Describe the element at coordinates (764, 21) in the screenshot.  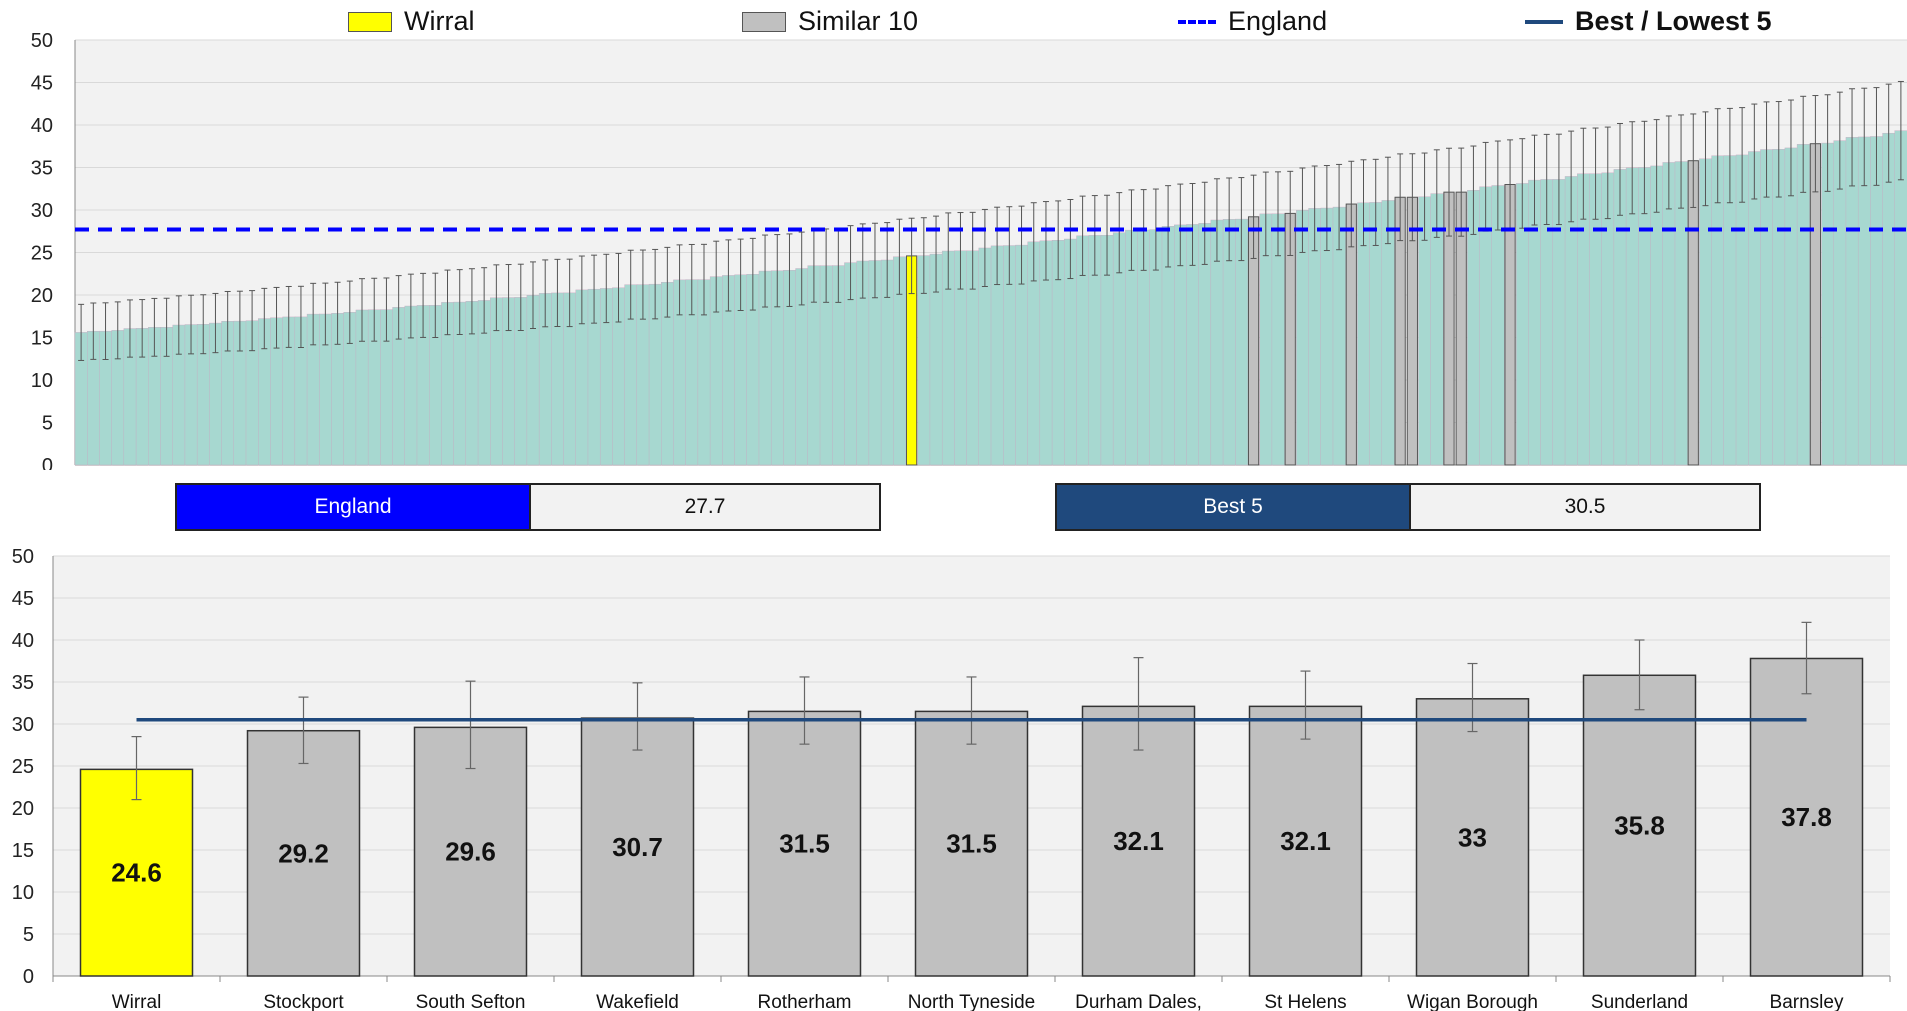
I see `legend-swatch-similar` at that location.